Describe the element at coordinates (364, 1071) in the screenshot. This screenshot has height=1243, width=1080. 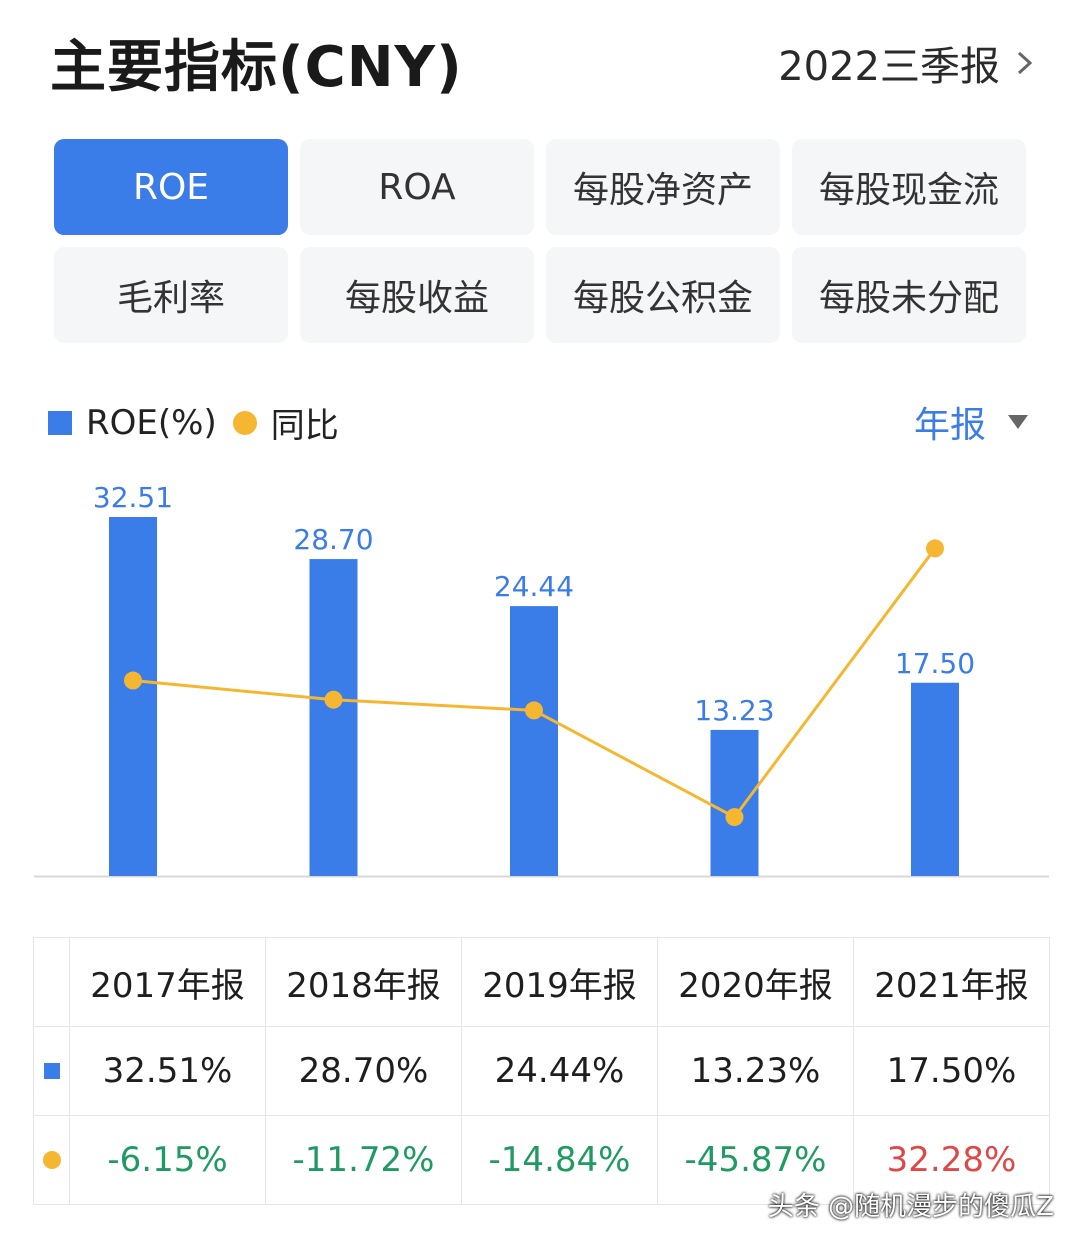
I see `table-cell: 28.70%` at that location.